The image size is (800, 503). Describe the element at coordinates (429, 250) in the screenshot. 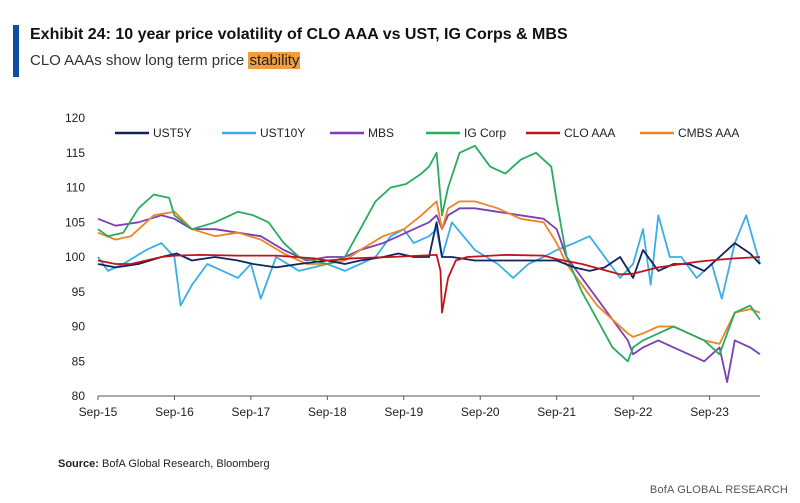

I see `series-line-ust5y` at that location.